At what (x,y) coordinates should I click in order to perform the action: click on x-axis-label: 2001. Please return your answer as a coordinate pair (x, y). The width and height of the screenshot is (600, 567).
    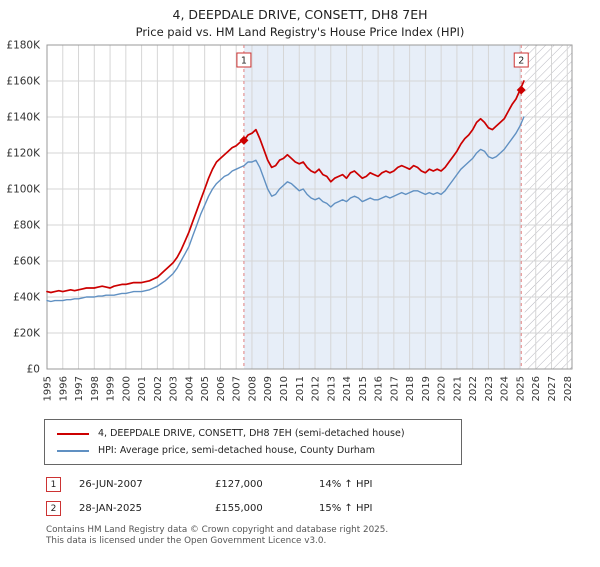
    Looking at the image, I should click on (142, 388).